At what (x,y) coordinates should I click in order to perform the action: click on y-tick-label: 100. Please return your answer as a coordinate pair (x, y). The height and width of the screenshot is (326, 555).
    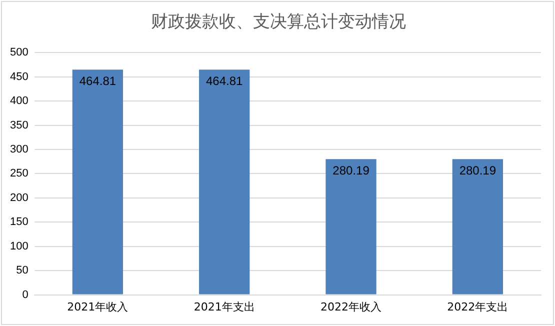
    Looking at the image, I should click on (19, 246).